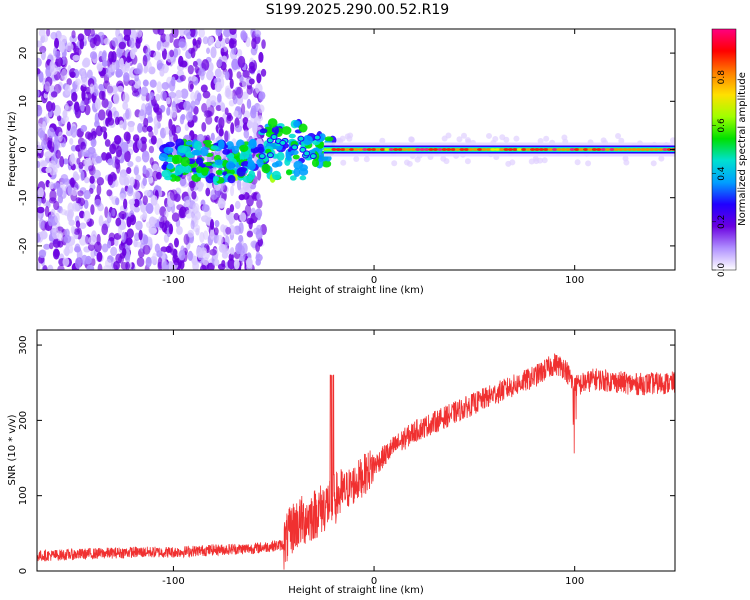 The height and width of the screenshot is (600, 750). What do you see at coordinates (173, 280) in the screenshot?
I see `x-tick-label: -100` at bounding box center [173, 280].